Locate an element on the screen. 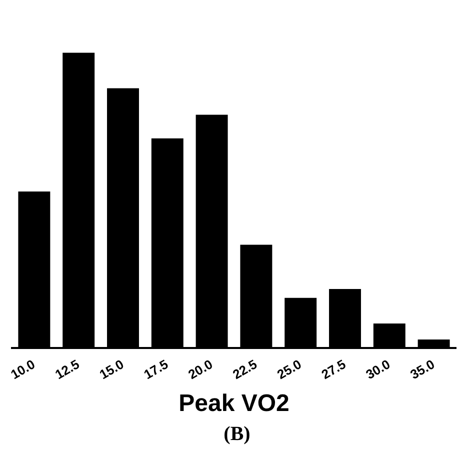 Image resolution: width=474 pixels, height=474 pixels. x-axis-title: Peak VO2 is located at coordinates (234, 404).